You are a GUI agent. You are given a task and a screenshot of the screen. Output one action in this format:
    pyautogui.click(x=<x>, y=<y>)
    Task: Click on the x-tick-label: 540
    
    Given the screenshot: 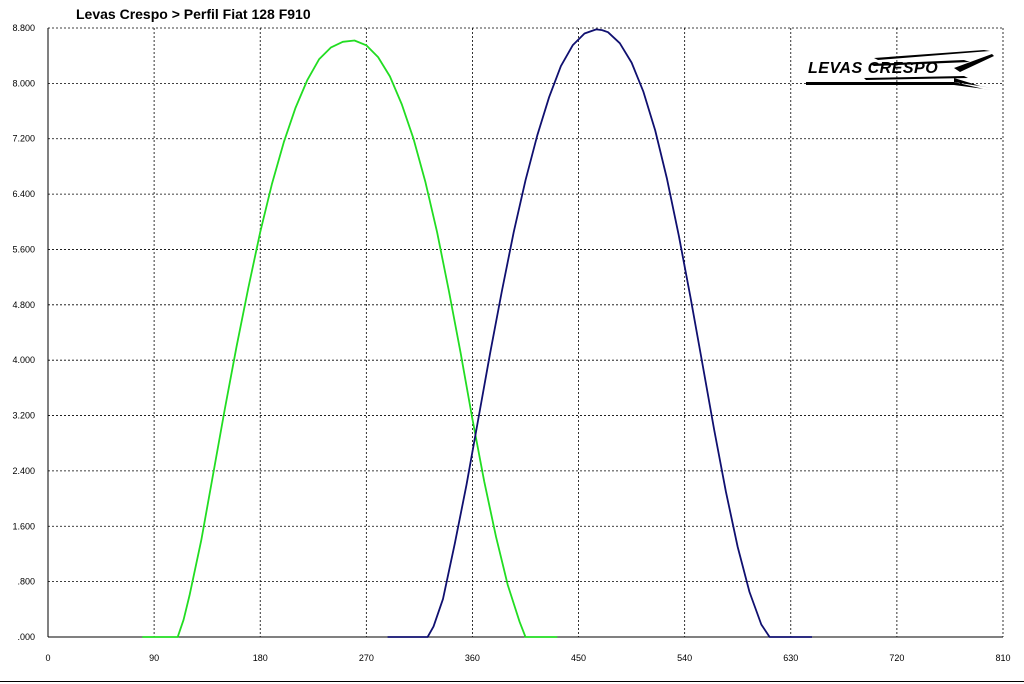 What is the action you would take?
    pyautogui.click(x=684, y=658)
    